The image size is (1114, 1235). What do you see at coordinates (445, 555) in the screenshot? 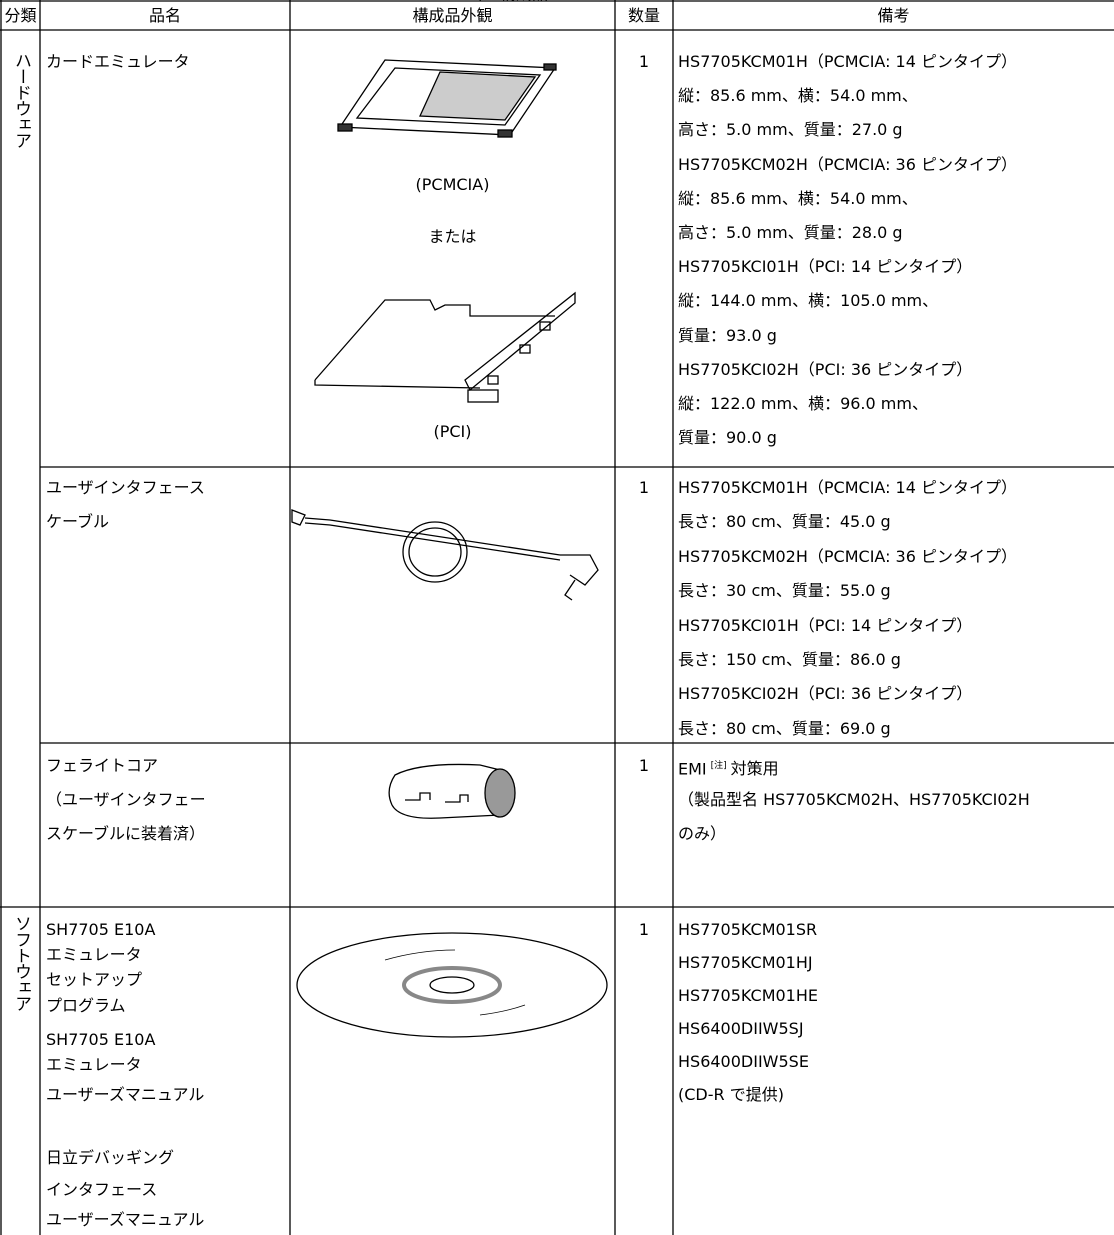
I see `cable-image` at bounding box center [445, 555].